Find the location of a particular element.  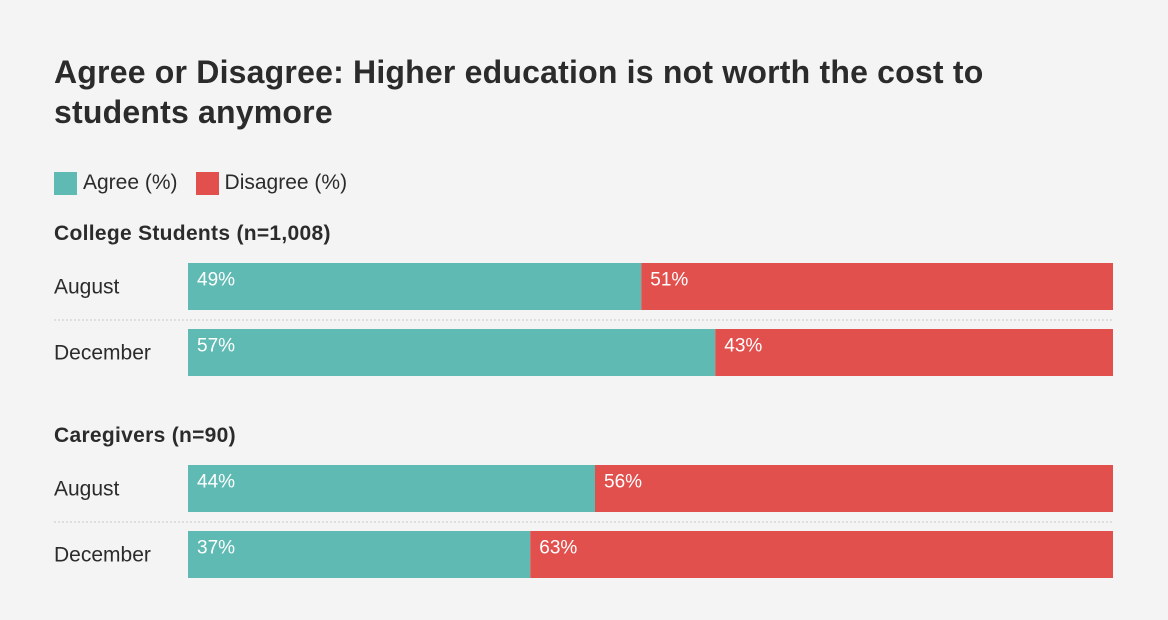

value-label-disagree-g0-r0: 51% is located at coordinates (669, 280).